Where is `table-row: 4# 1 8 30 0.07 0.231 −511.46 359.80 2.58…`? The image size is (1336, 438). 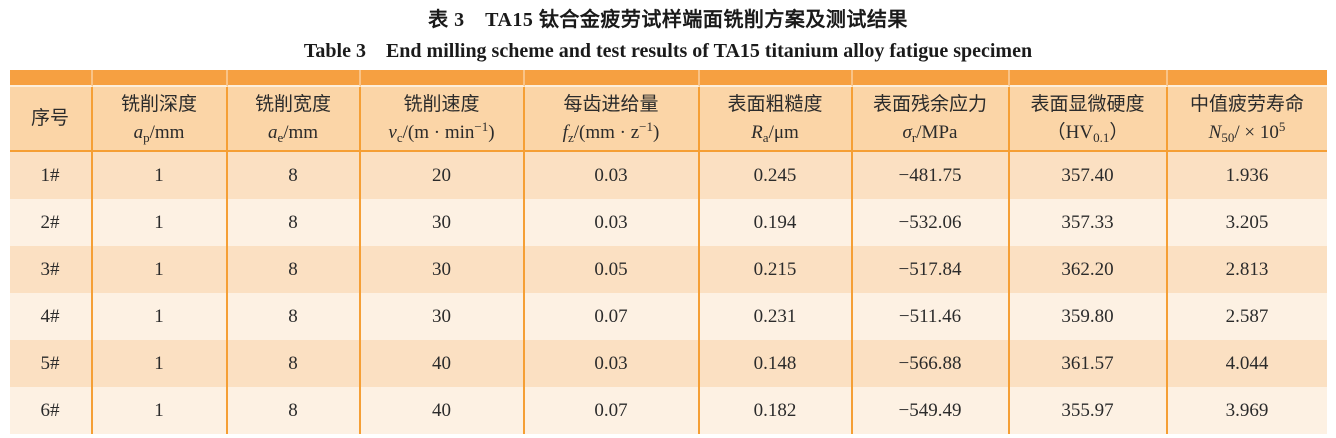
table-row: 4# 1 8 30 0.07 0.231 −511.46 359.80 2.58… is located at coordinates (668, 316).